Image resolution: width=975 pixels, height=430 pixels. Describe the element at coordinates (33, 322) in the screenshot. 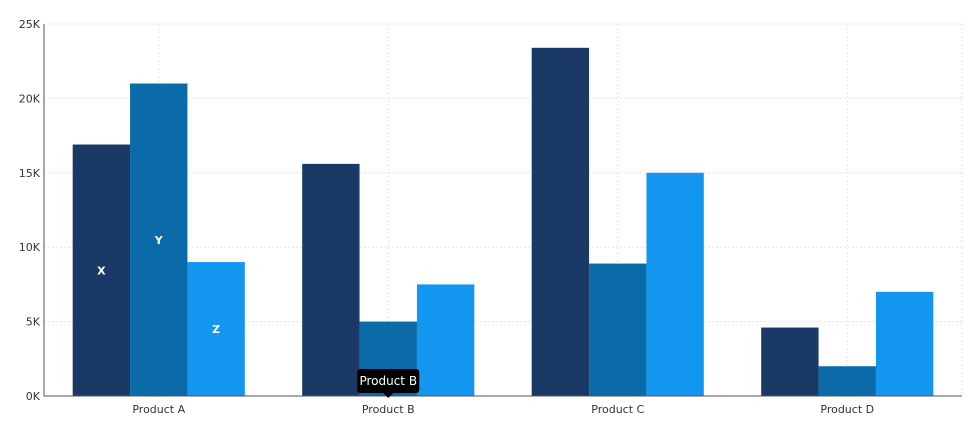

I see `y-tick-label: 5K` at that location.